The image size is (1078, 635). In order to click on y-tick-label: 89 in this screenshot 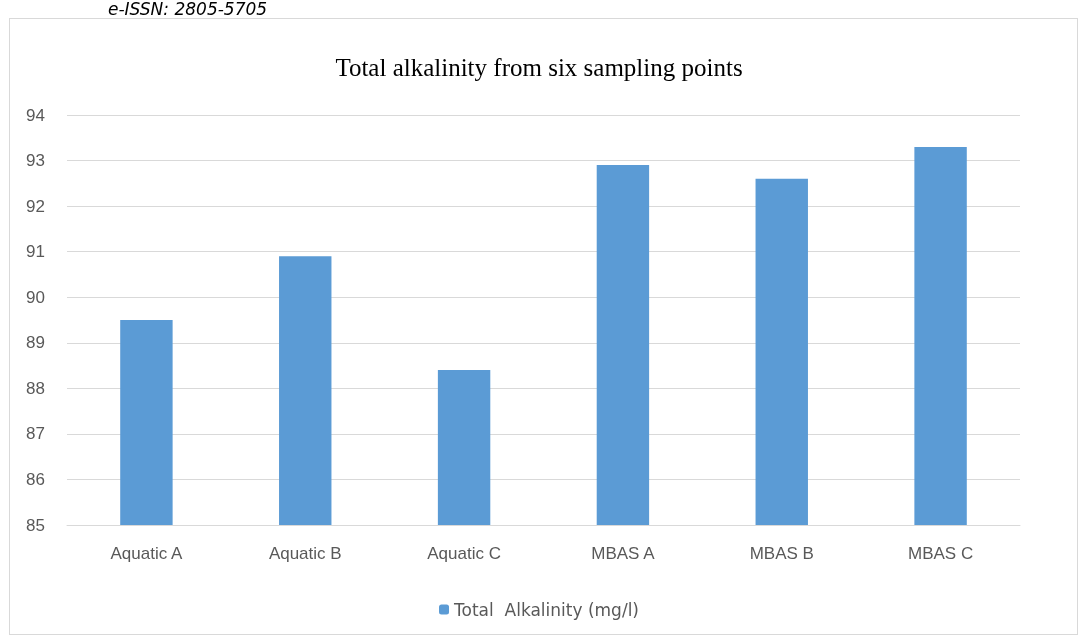, I will do `click(35, 343)`.